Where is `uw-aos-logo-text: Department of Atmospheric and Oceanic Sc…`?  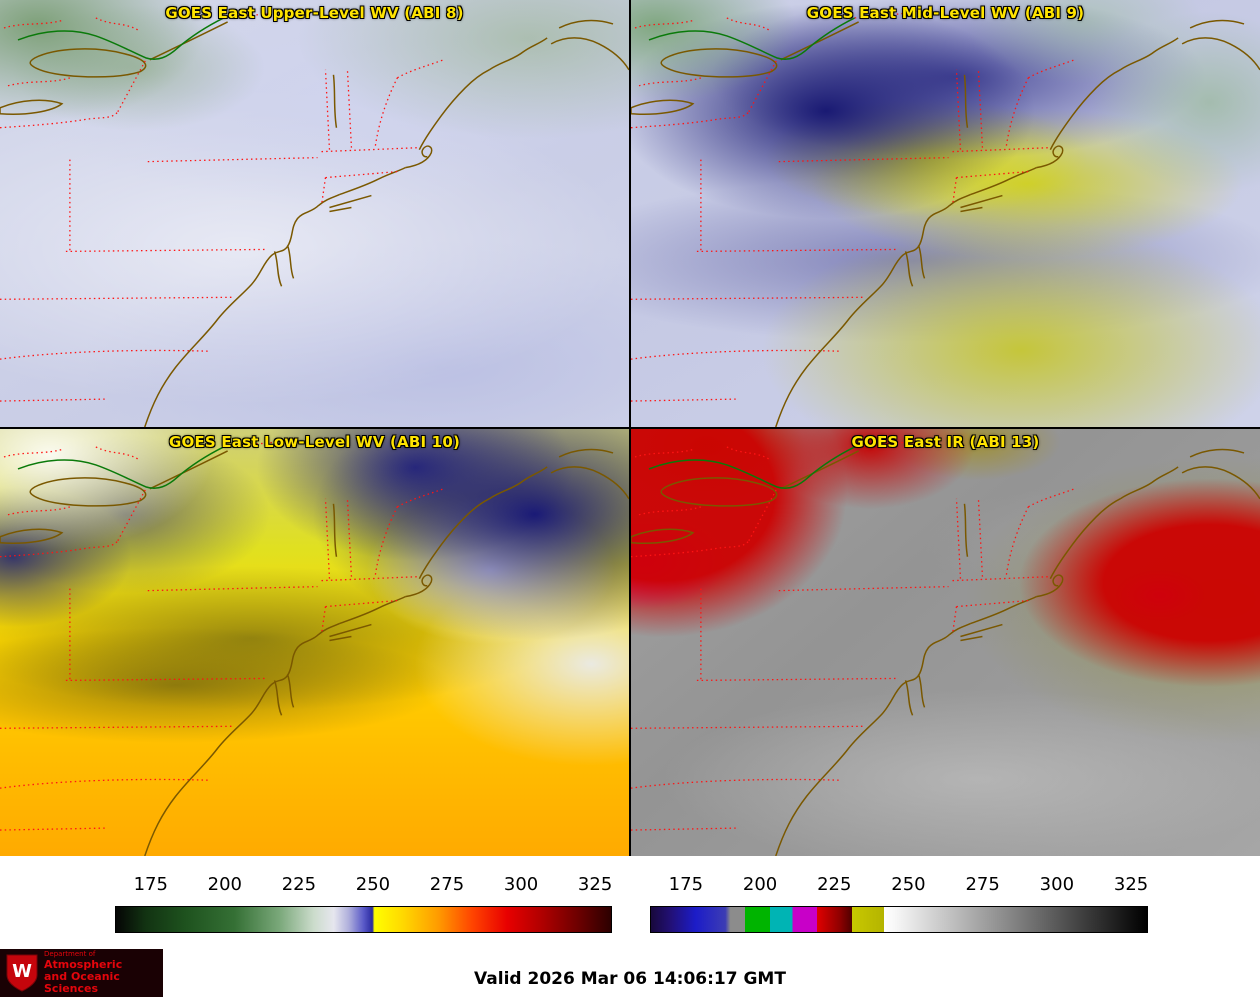 uw-aos-logo-text: Department of Atmospheric and Oceanic Sc… is located at coordinates (101, 972).